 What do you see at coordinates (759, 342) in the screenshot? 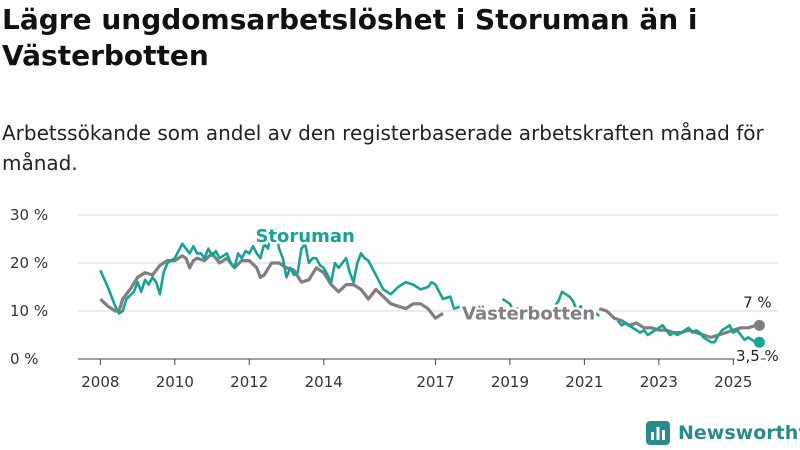
I see `end-point-storuman` at bounding box center [759, 342].